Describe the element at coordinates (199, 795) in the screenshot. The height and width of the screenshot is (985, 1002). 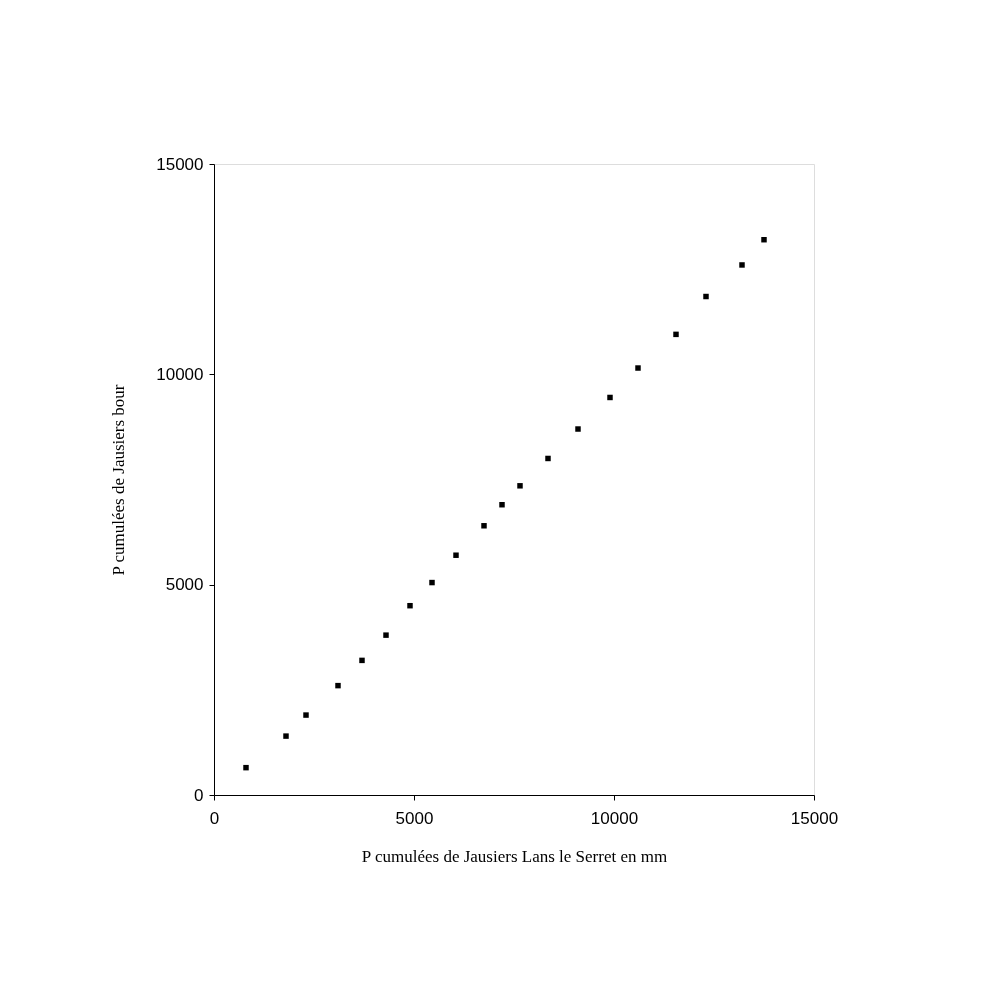
I see `y-tick-label: 0` at that location.